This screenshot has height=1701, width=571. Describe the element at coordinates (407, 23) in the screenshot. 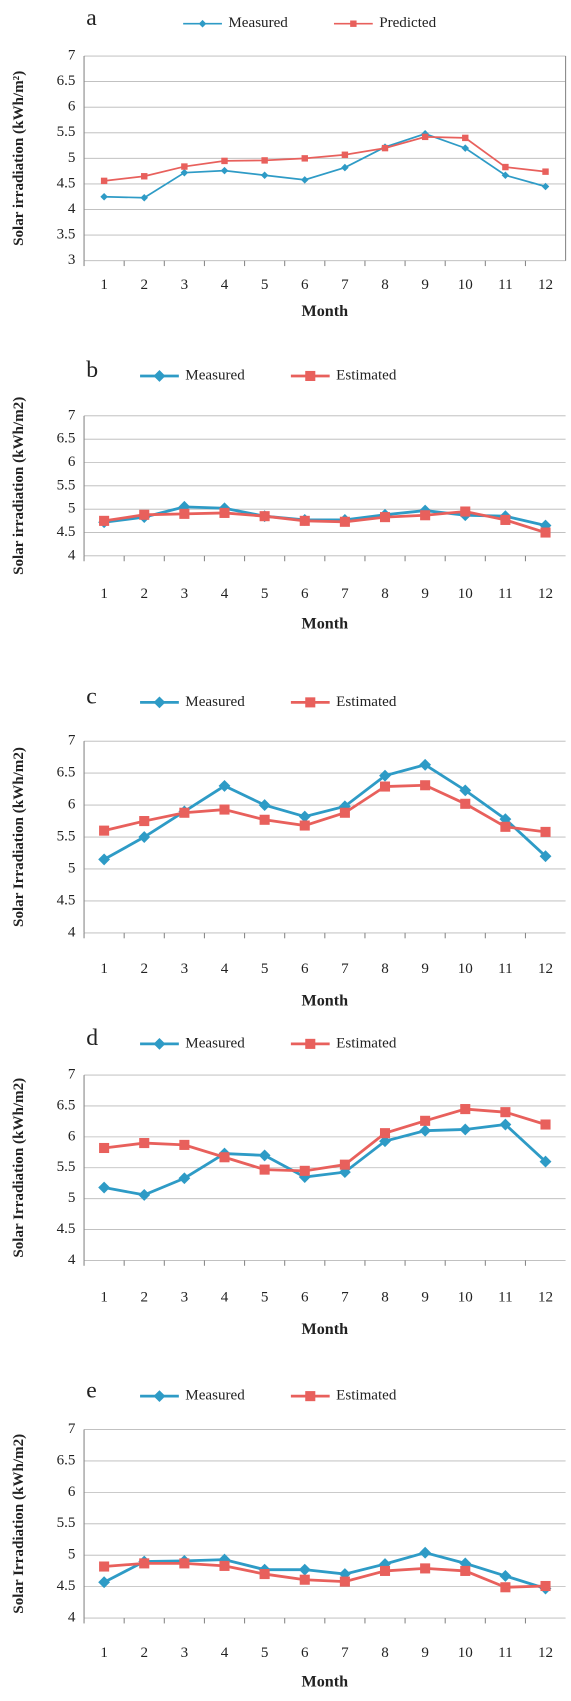

I see `legend-label: Predicted` at that location.